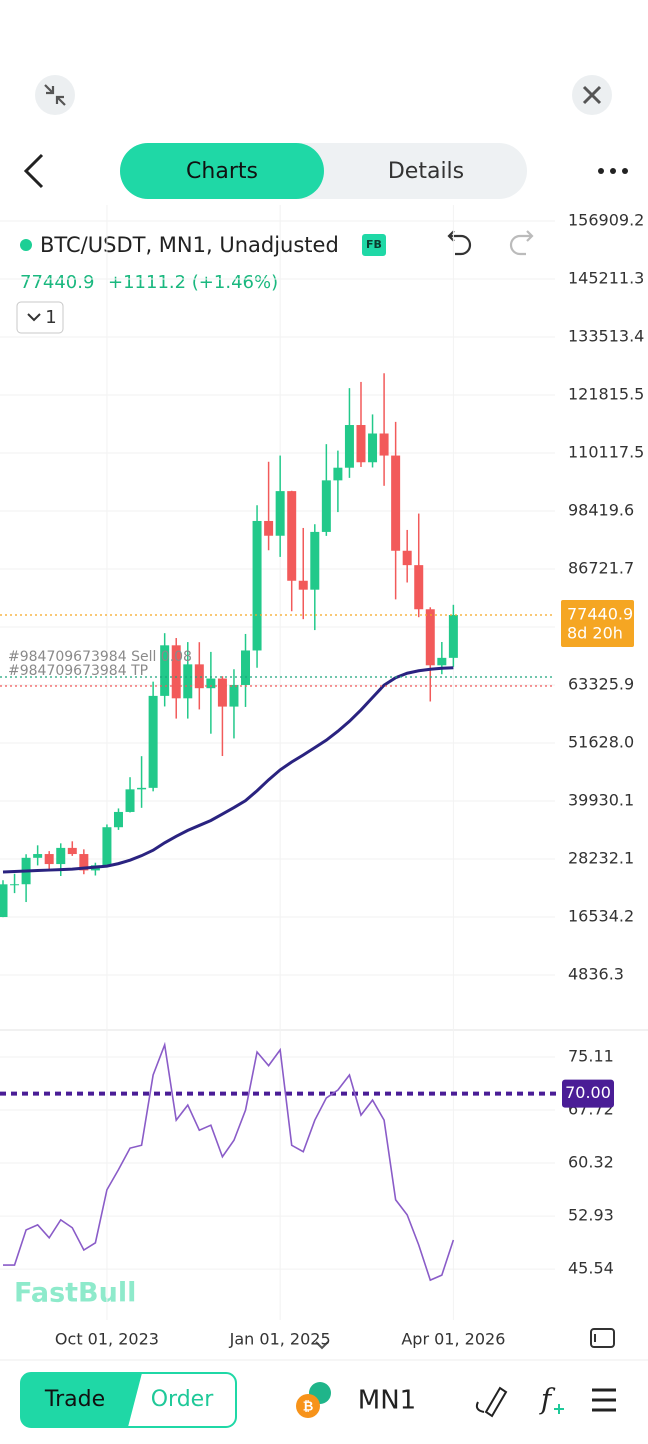 The image size is (648, 1444). What do you see at coordinates (33, 171) in the screenshot?
I see `back-button` at bounding box center [33, 171].